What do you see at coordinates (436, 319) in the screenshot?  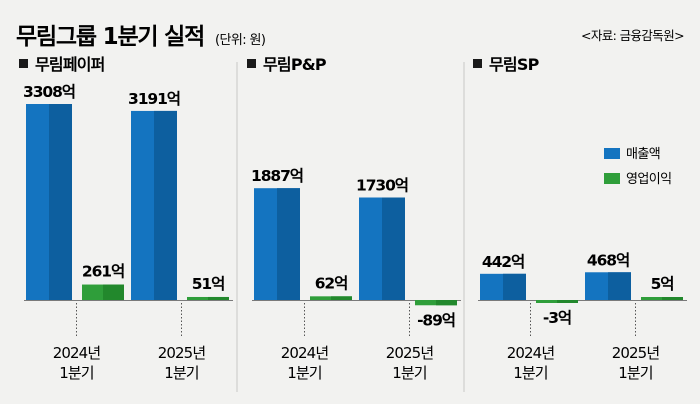 I see `value-label-op-income: -89억` at bounding box center [436, 319].